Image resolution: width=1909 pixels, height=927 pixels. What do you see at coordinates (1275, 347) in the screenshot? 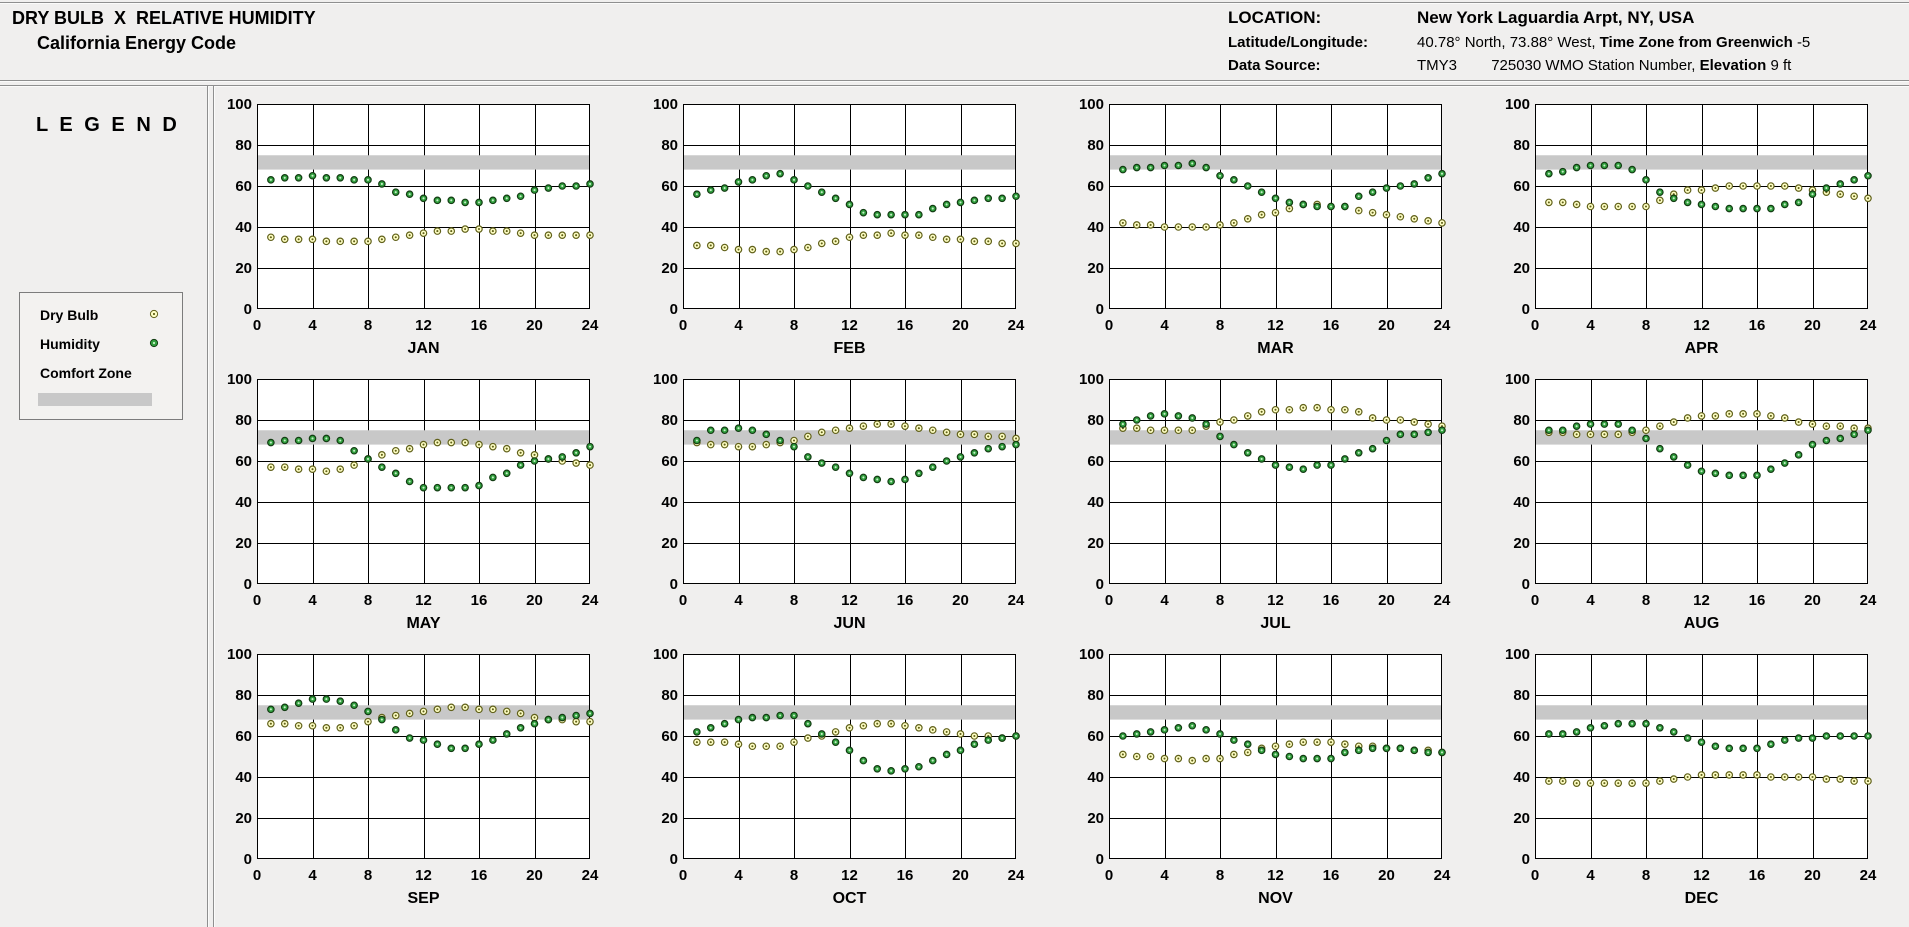
I see `month-label: MAR` at bounding box center [1275, 347].